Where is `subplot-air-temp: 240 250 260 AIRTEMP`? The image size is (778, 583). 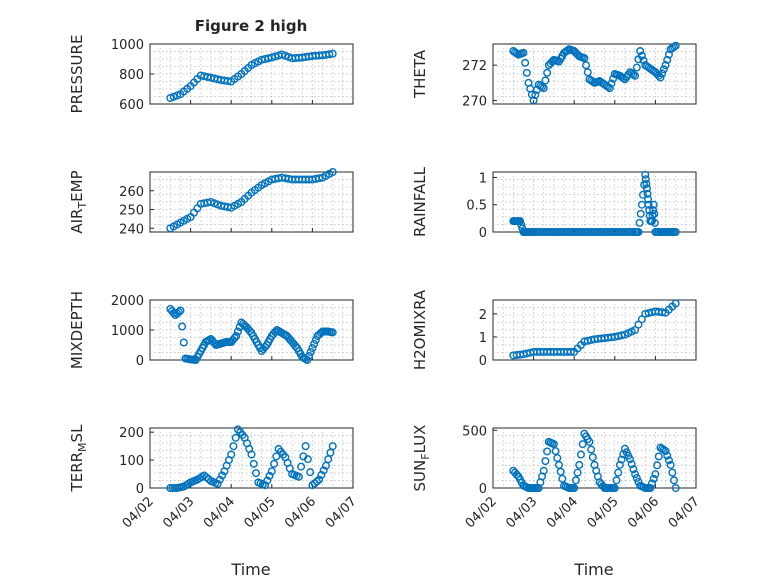 subplot-air-temp: 240 250 260 AIRTEMP is located at coordinates (211, 202).